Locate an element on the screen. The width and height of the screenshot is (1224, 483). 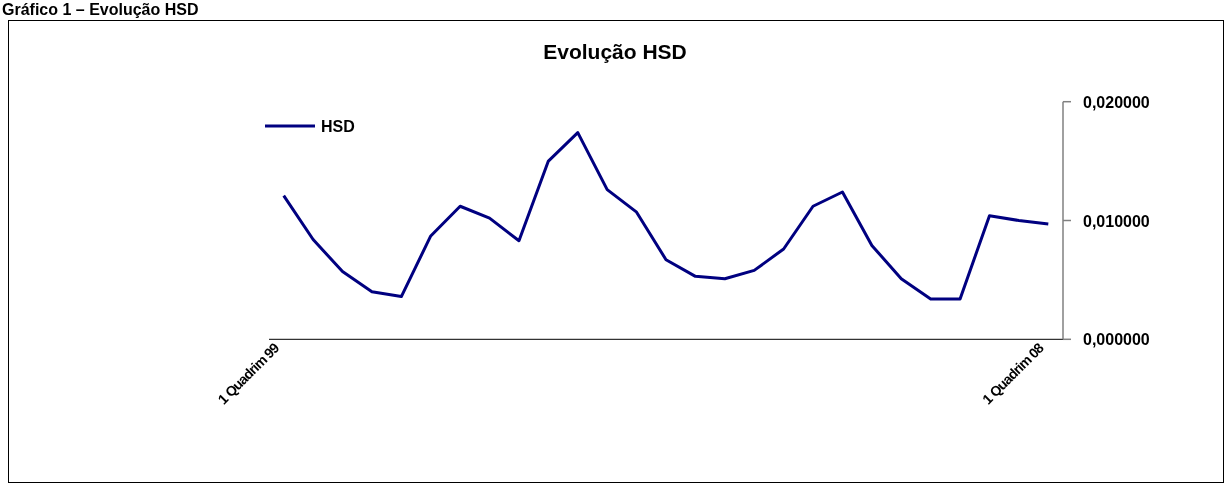
y-tick-label: 0,010000 is located at coordinates (1116, 221).